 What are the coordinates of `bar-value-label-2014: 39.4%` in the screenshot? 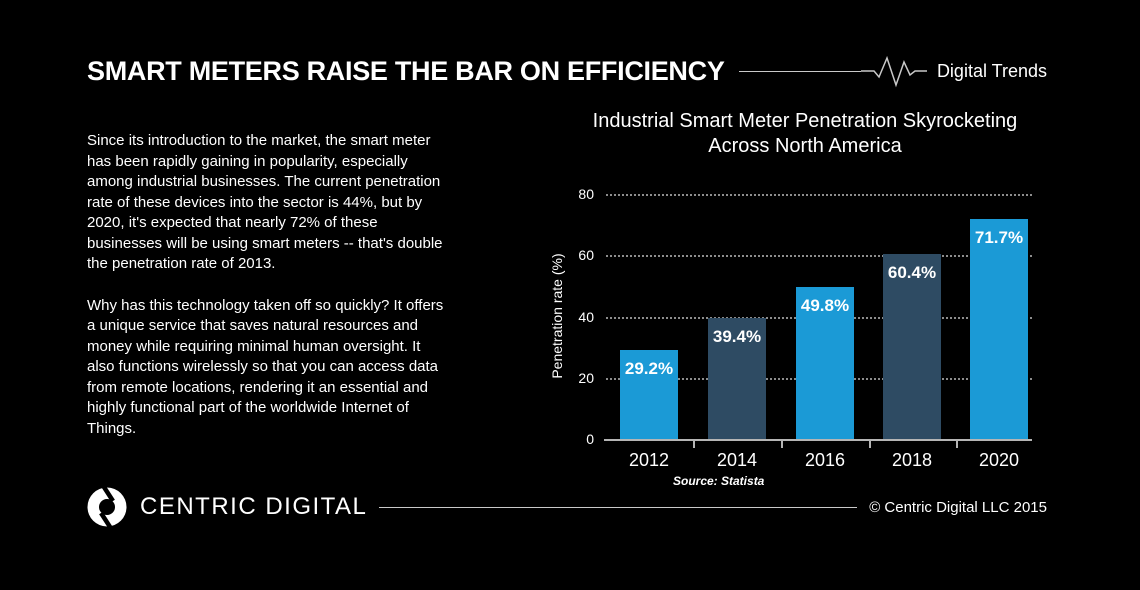 It's located at (737, 337).